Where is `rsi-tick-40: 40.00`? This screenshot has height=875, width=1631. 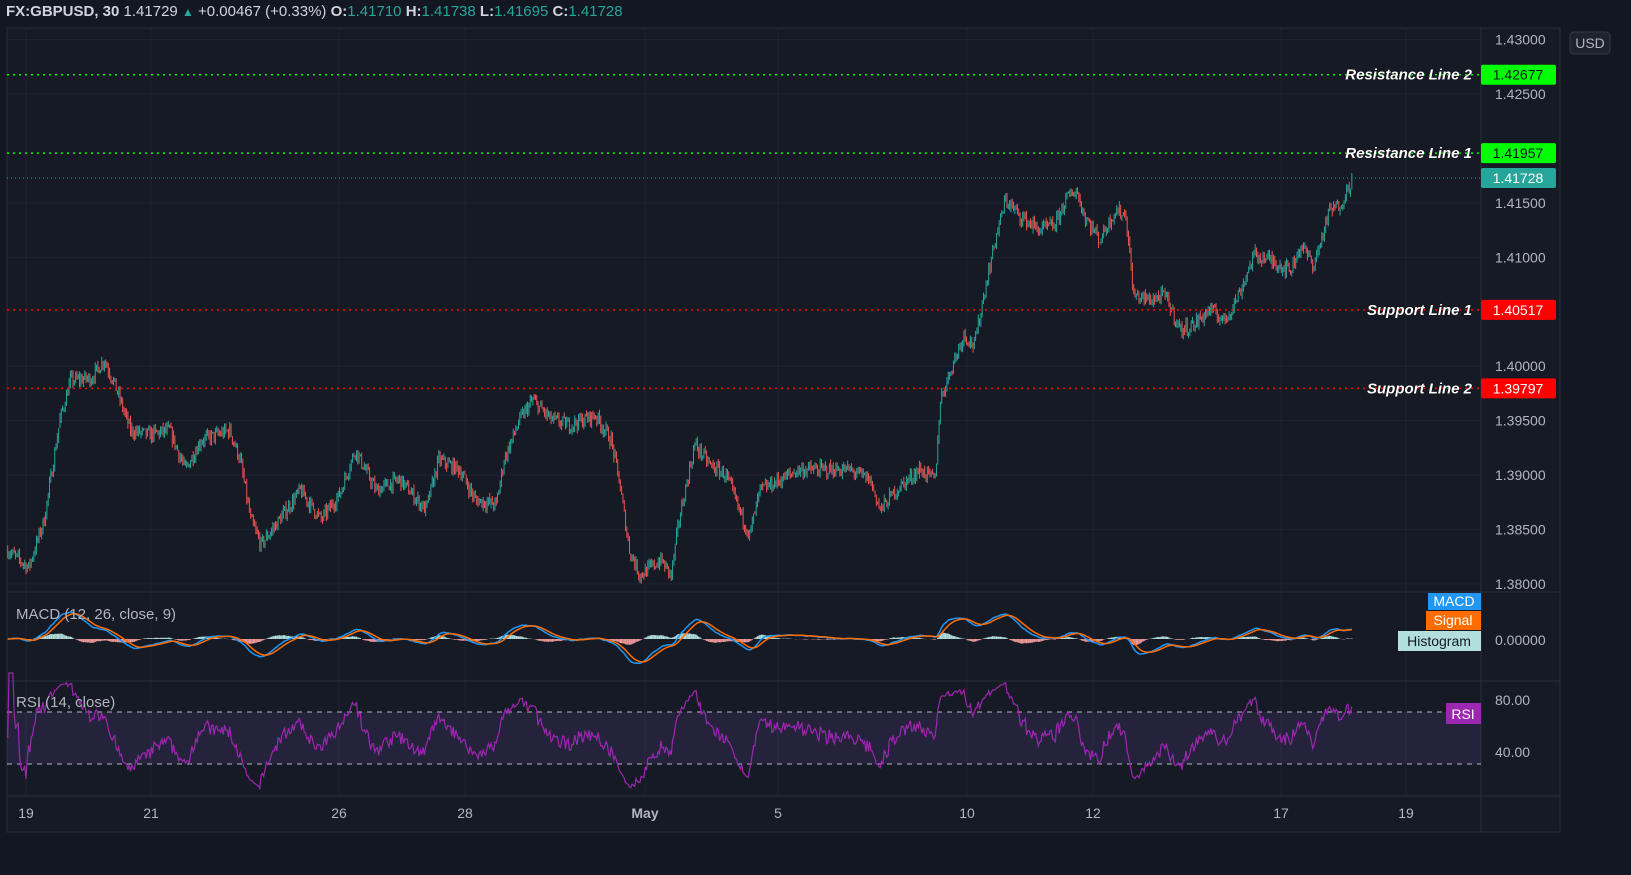 rsi-tick-40: 40.00 is located at coordinates (1512, 752).